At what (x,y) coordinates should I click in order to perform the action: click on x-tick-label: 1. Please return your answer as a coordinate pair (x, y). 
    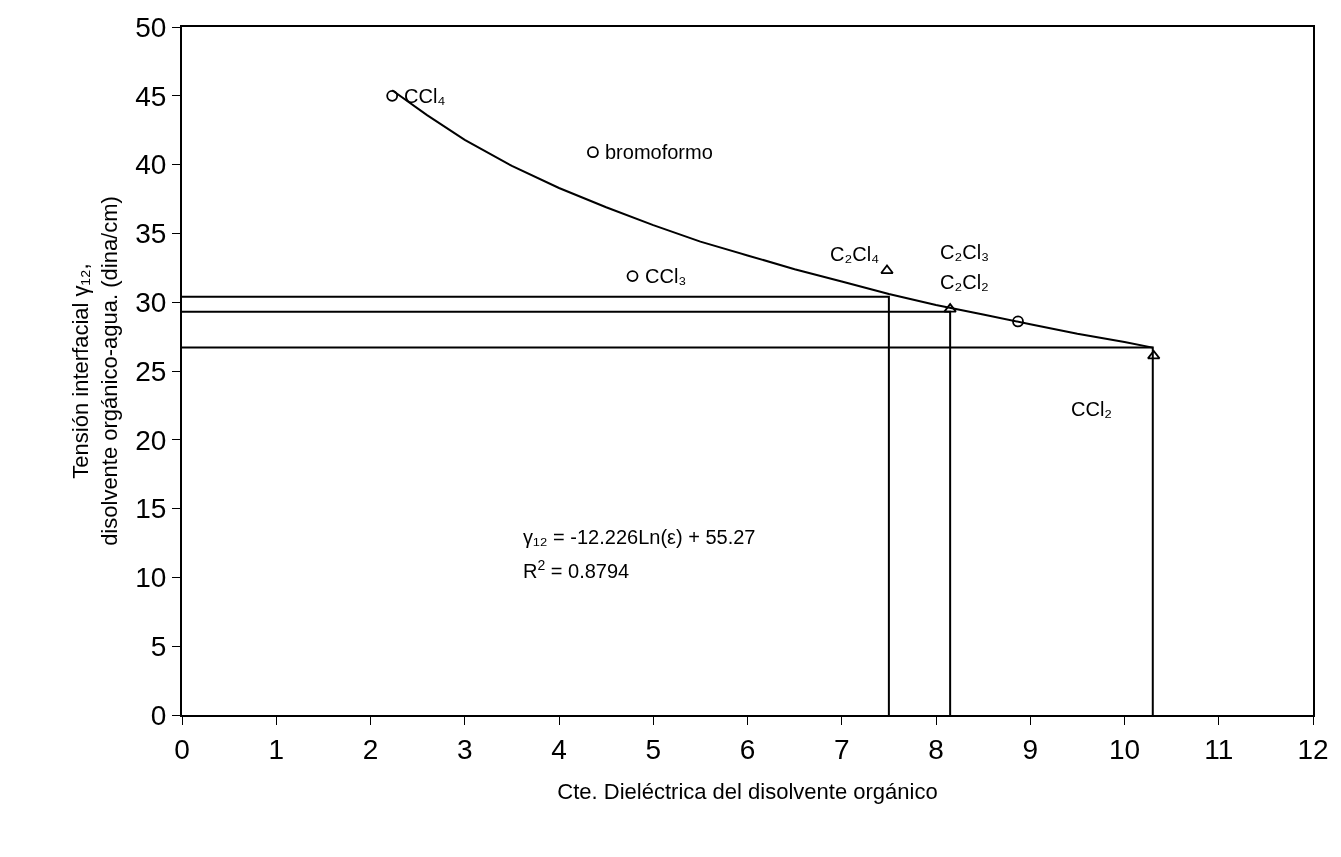
    Looking at the image, I should click on (276, 749).